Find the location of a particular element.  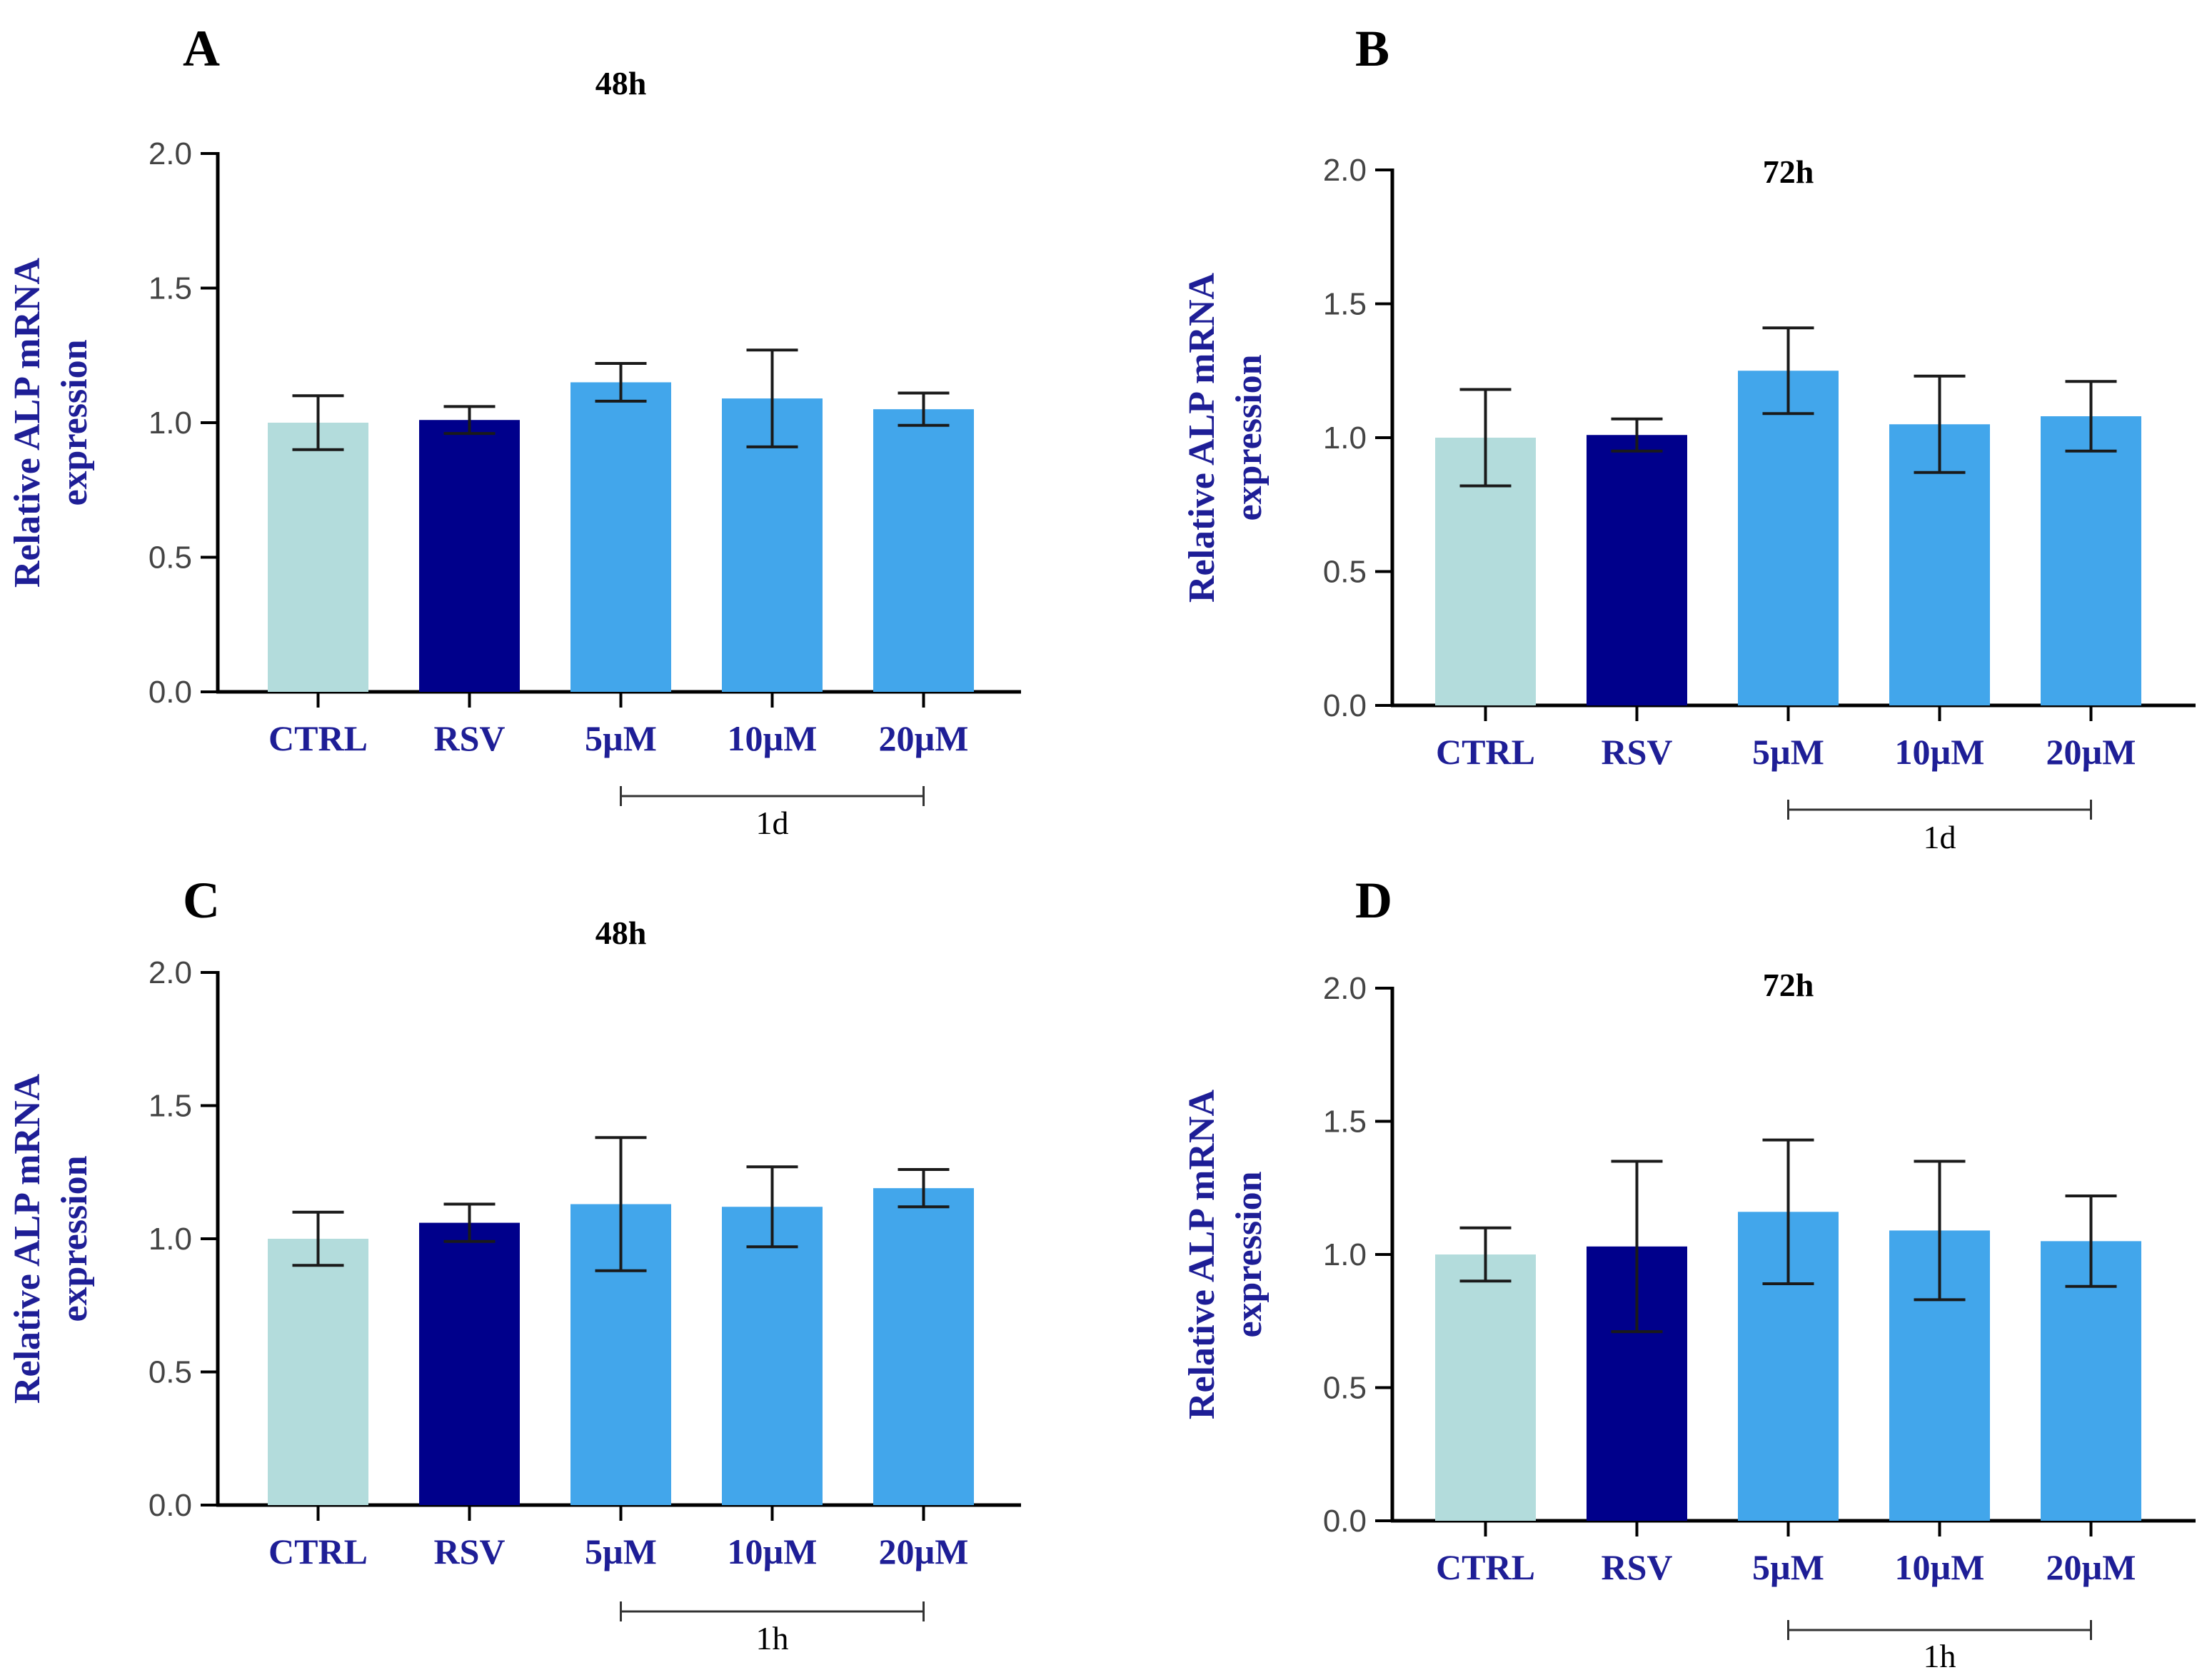

panel-letter: C is located at coordinates (202, 900).